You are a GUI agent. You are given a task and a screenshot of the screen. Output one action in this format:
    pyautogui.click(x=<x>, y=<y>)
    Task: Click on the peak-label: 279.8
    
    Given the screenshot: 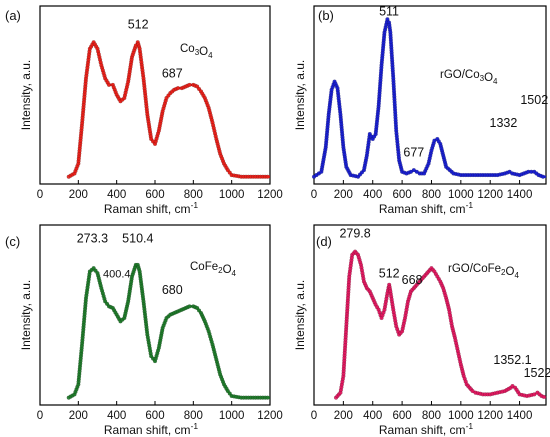 What is the action you would take?
    pyautogui.click(x=354, y=234)
    